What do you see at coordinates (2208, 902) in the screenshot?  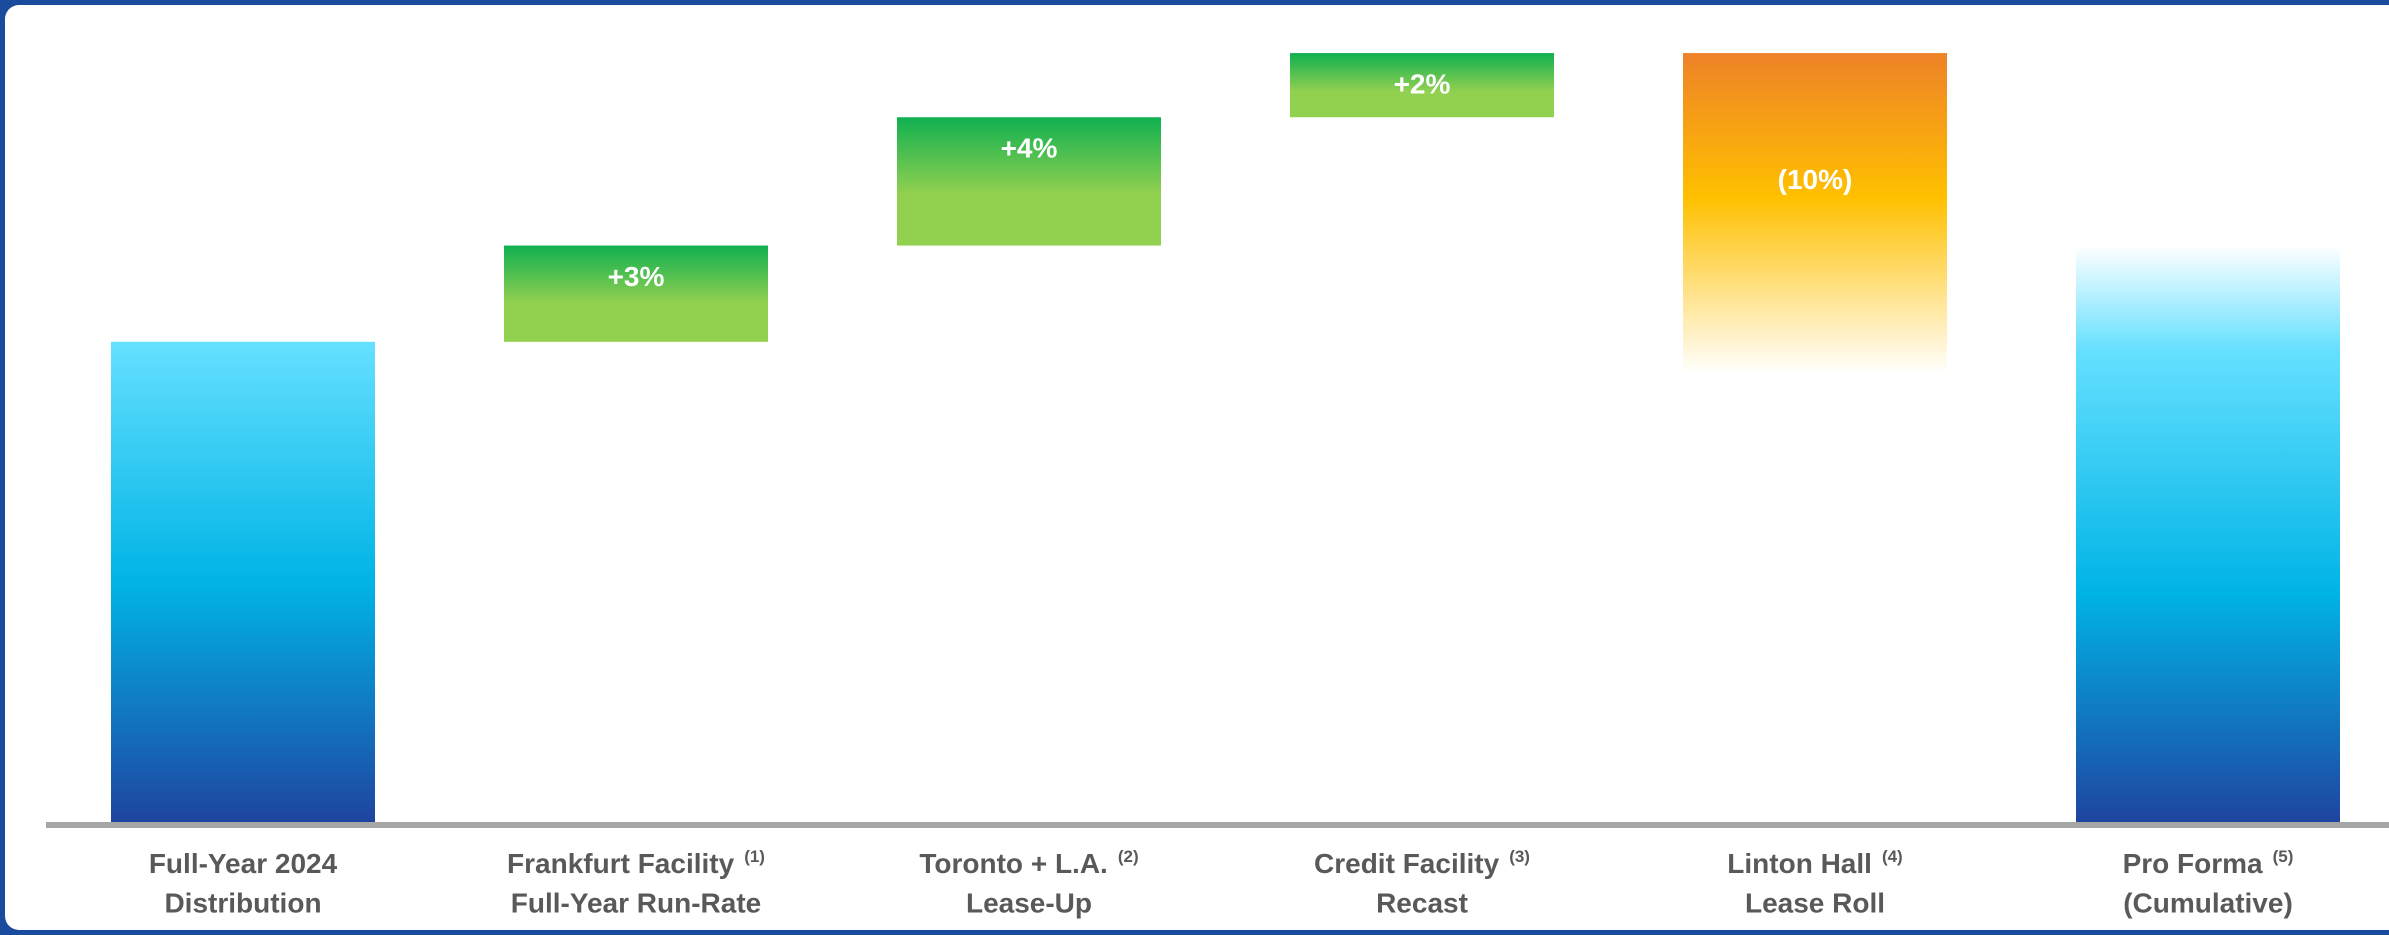 I see `x-tick-label: (Cumulative)` at bounding box center [2208, 902].